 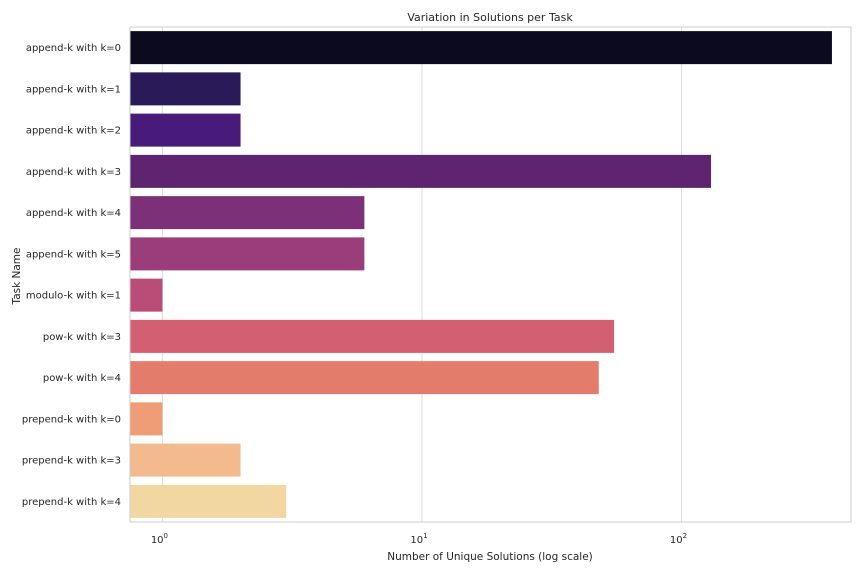 I want to click on y-tick-label: append-k with k=0, so click(x=73, y=48).